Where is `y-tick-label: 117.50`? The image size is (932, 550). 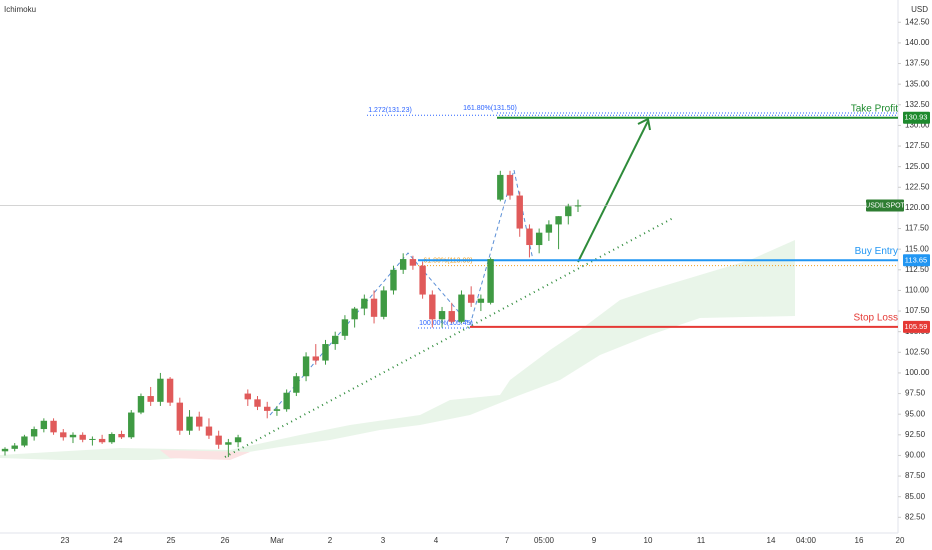
y-tick-label: 117.50 is located at coordinates (917, 228).